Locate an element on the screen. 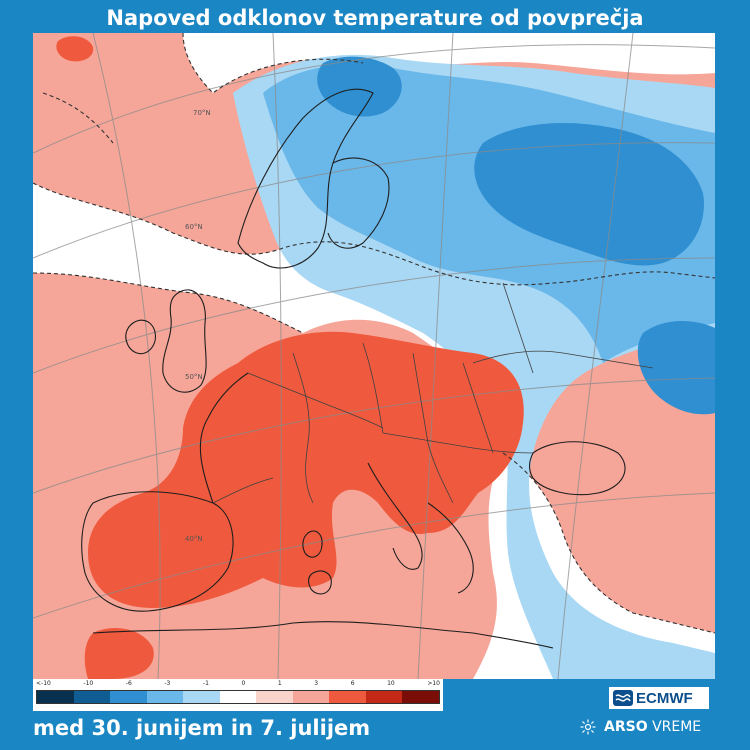 This screenshot has height=750, width=750. anomaly-zone-strong-cold-russia is located at coordinates (589, 194).